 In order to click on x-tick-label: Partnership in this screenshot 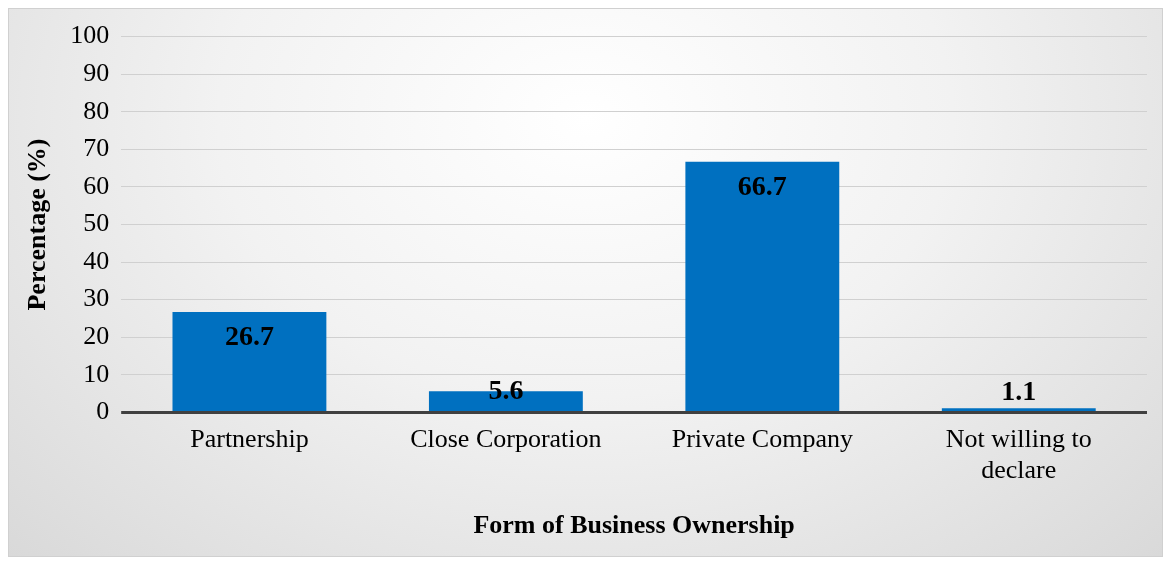, I will do `click(249, 438)`.